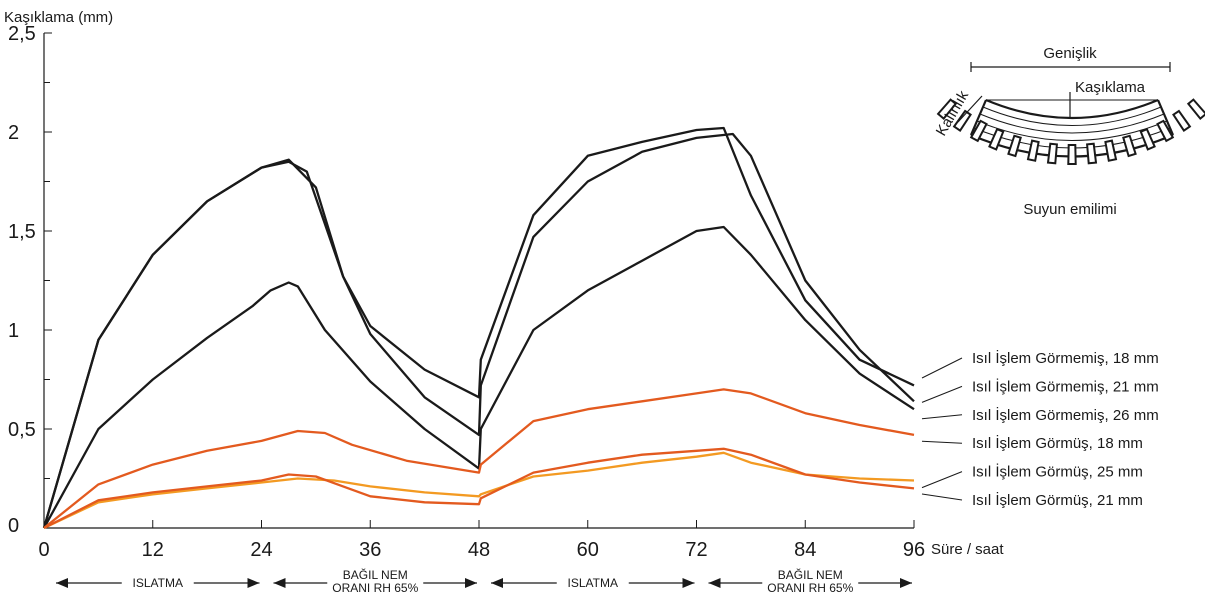 The height and width of the screenshot is (604, 1205). What do you see at coordinates (1069, 209) in the screenshot?
I see `absorption-label: Suyun emilimi` at bounding box center [1069, 209].